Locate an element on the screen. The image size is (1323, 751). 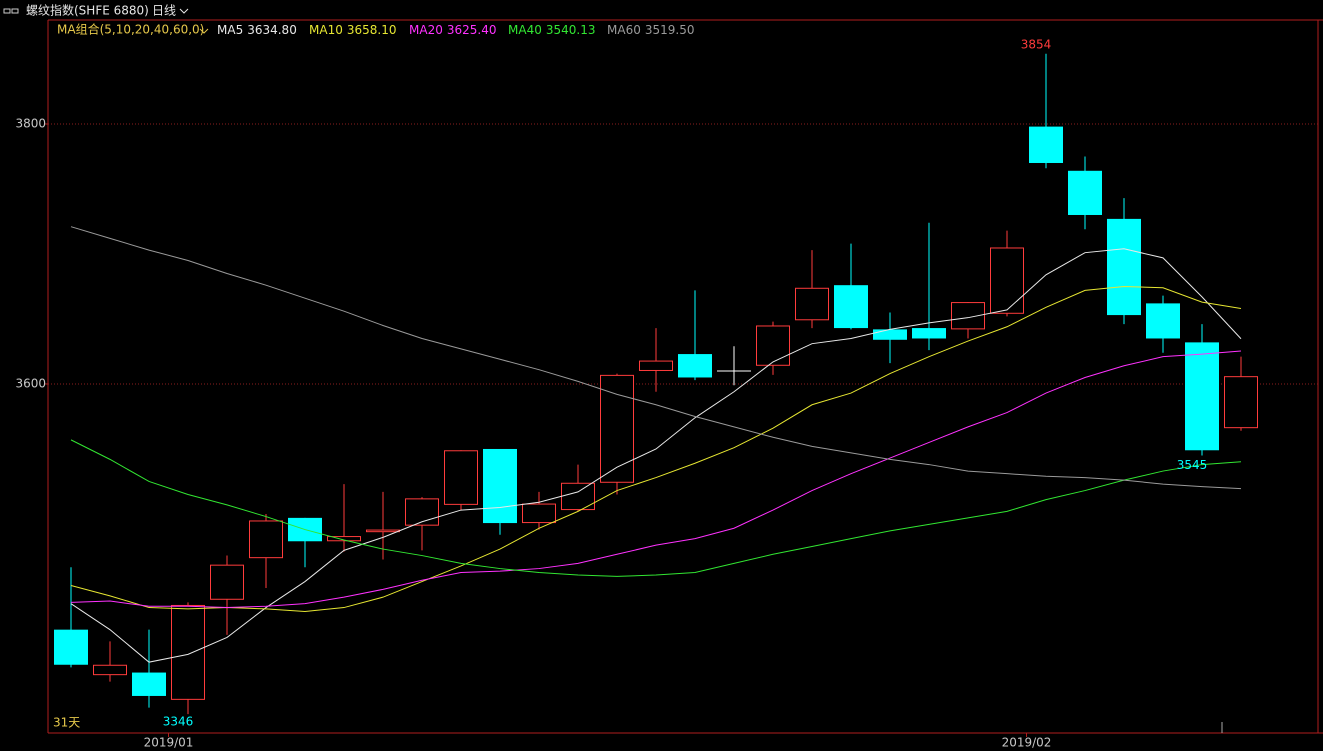
legend-name: MA5 is located at coordinates (230, 30).